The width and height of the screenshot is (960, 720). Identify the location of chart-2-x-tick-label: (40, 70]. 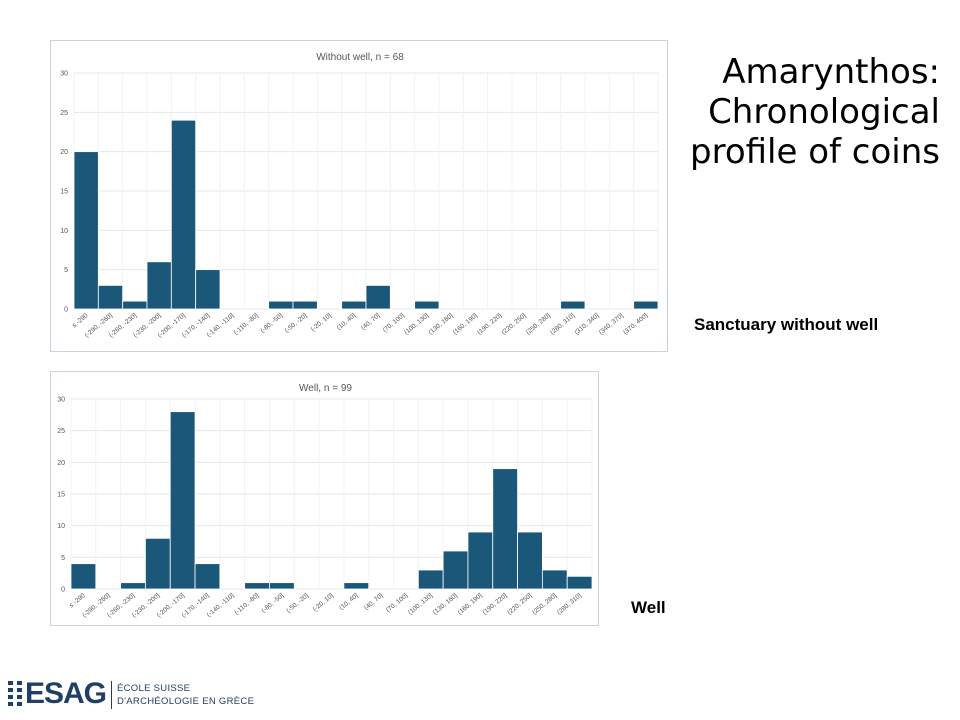
(374, 602).